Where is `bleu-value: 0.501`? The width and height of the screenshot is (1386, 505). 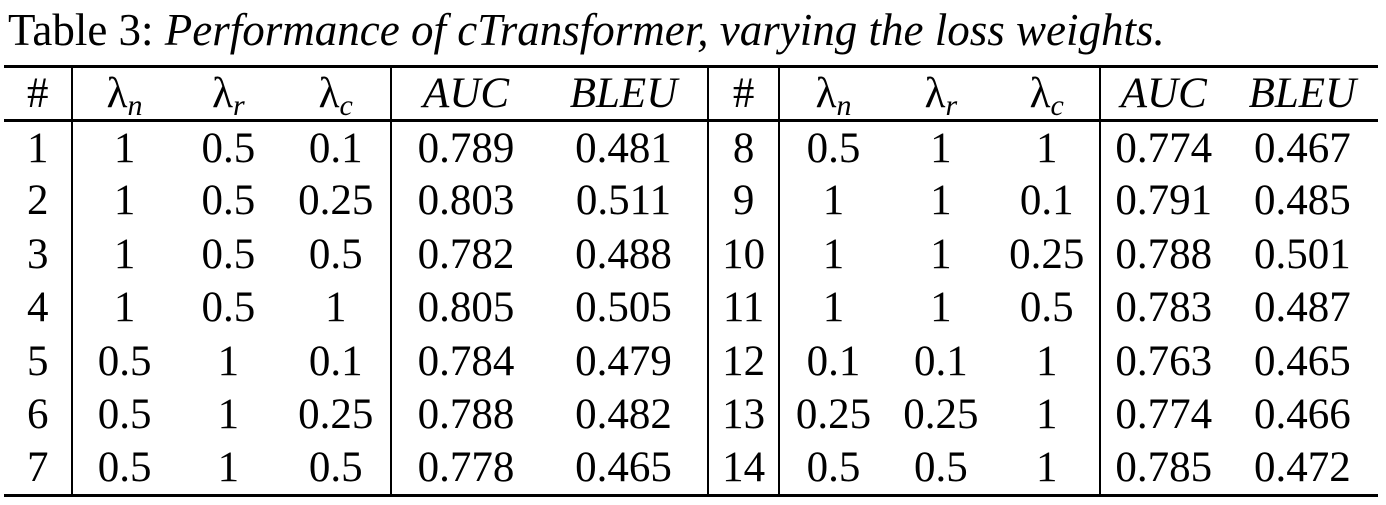 bleu-value: 0.501 is located at coordinates (1302, 254).